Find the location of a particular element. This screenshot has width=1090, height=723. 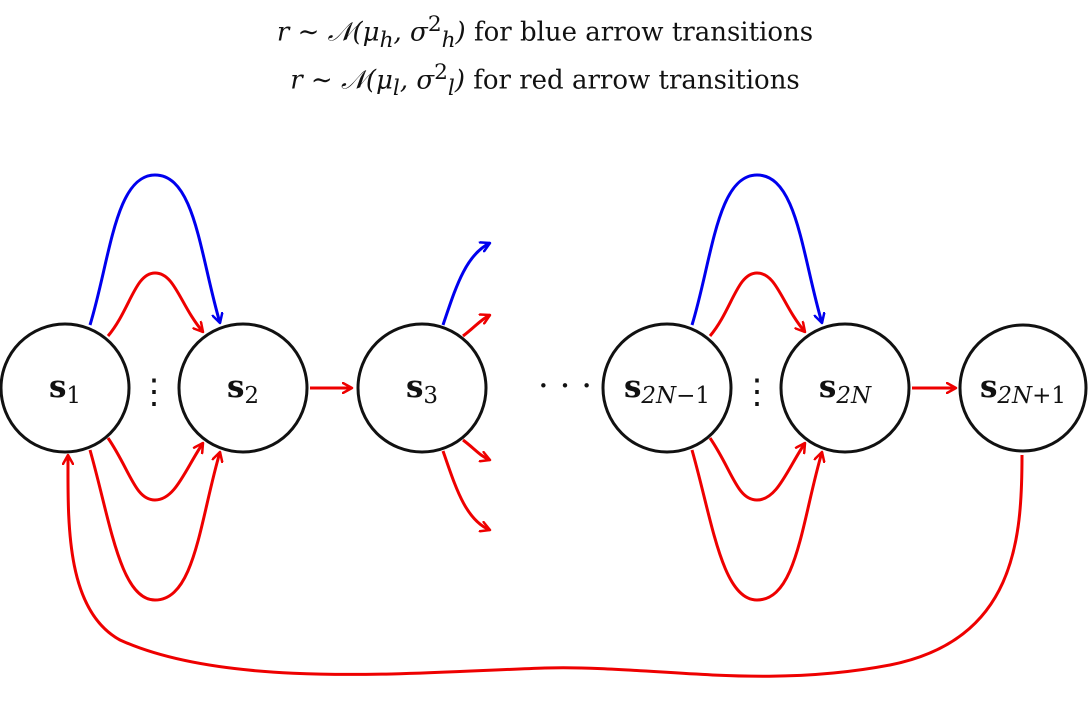

legend-low-text: for red arrow transitions is located at coordinates (632, 80).